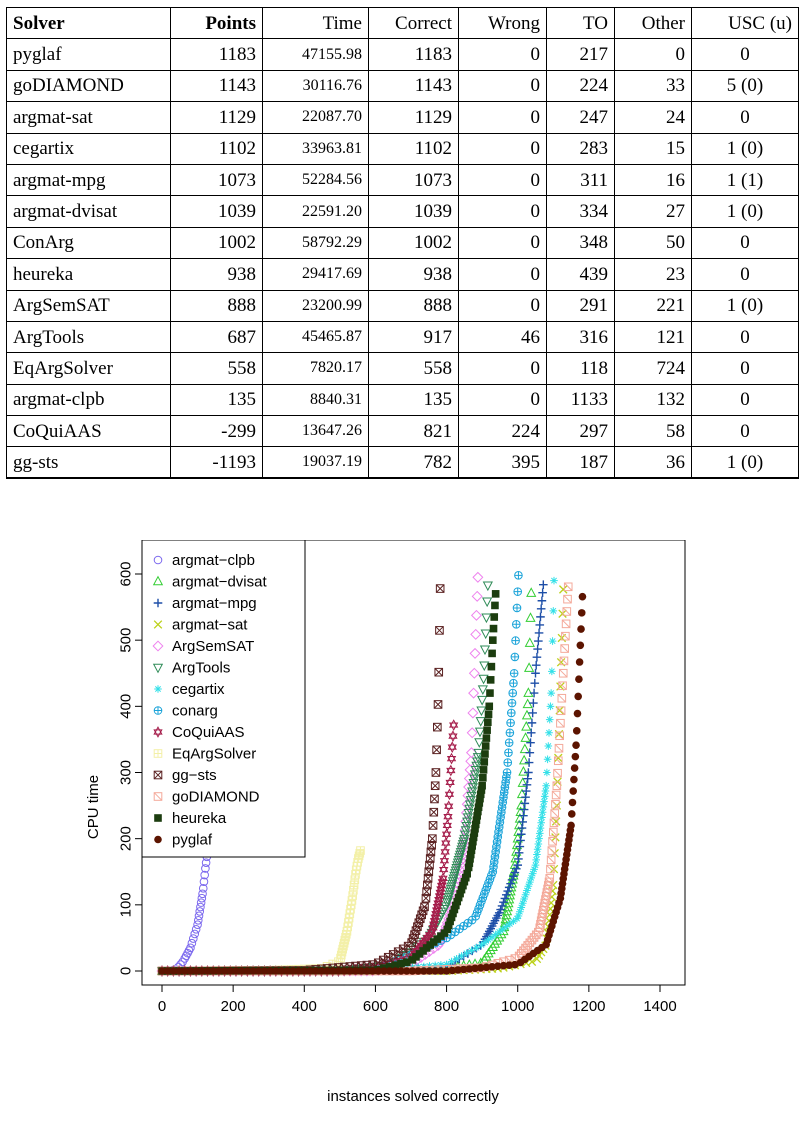 The height and width of the screenshot is (1123, 810). What do you see at coordinates (580, 86) in the screenshot?
I see `cell-to: 224` at bounding box center [580, 86].